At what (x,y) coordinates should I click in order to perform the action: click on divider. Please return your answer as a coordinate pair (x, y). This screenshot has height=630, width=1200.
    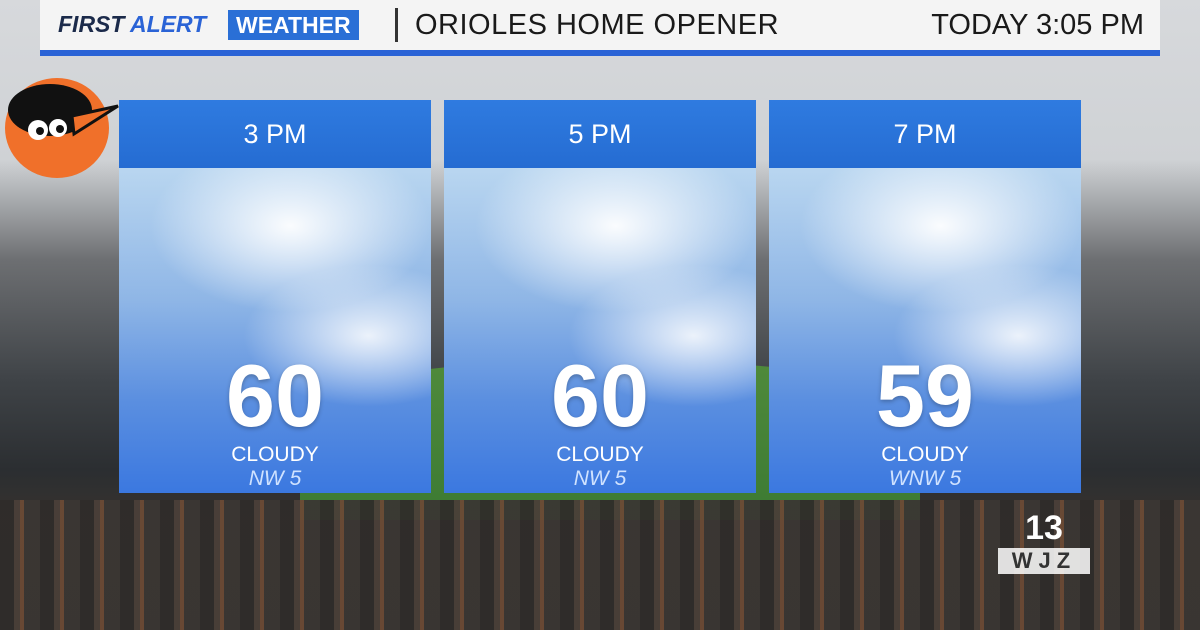
    Looking at the image, I should click on (396, 25).